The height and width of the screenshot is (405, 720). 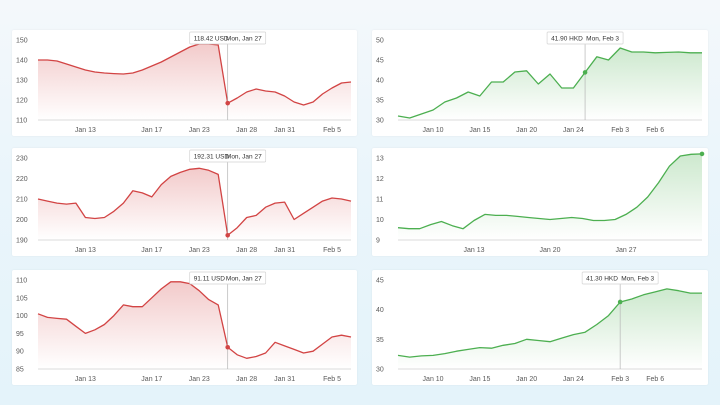 I want to click on chart-card-4: 9 10 11 12 13 Jan 13 Jan 20 Jan 27, so click(x=540, y=202).